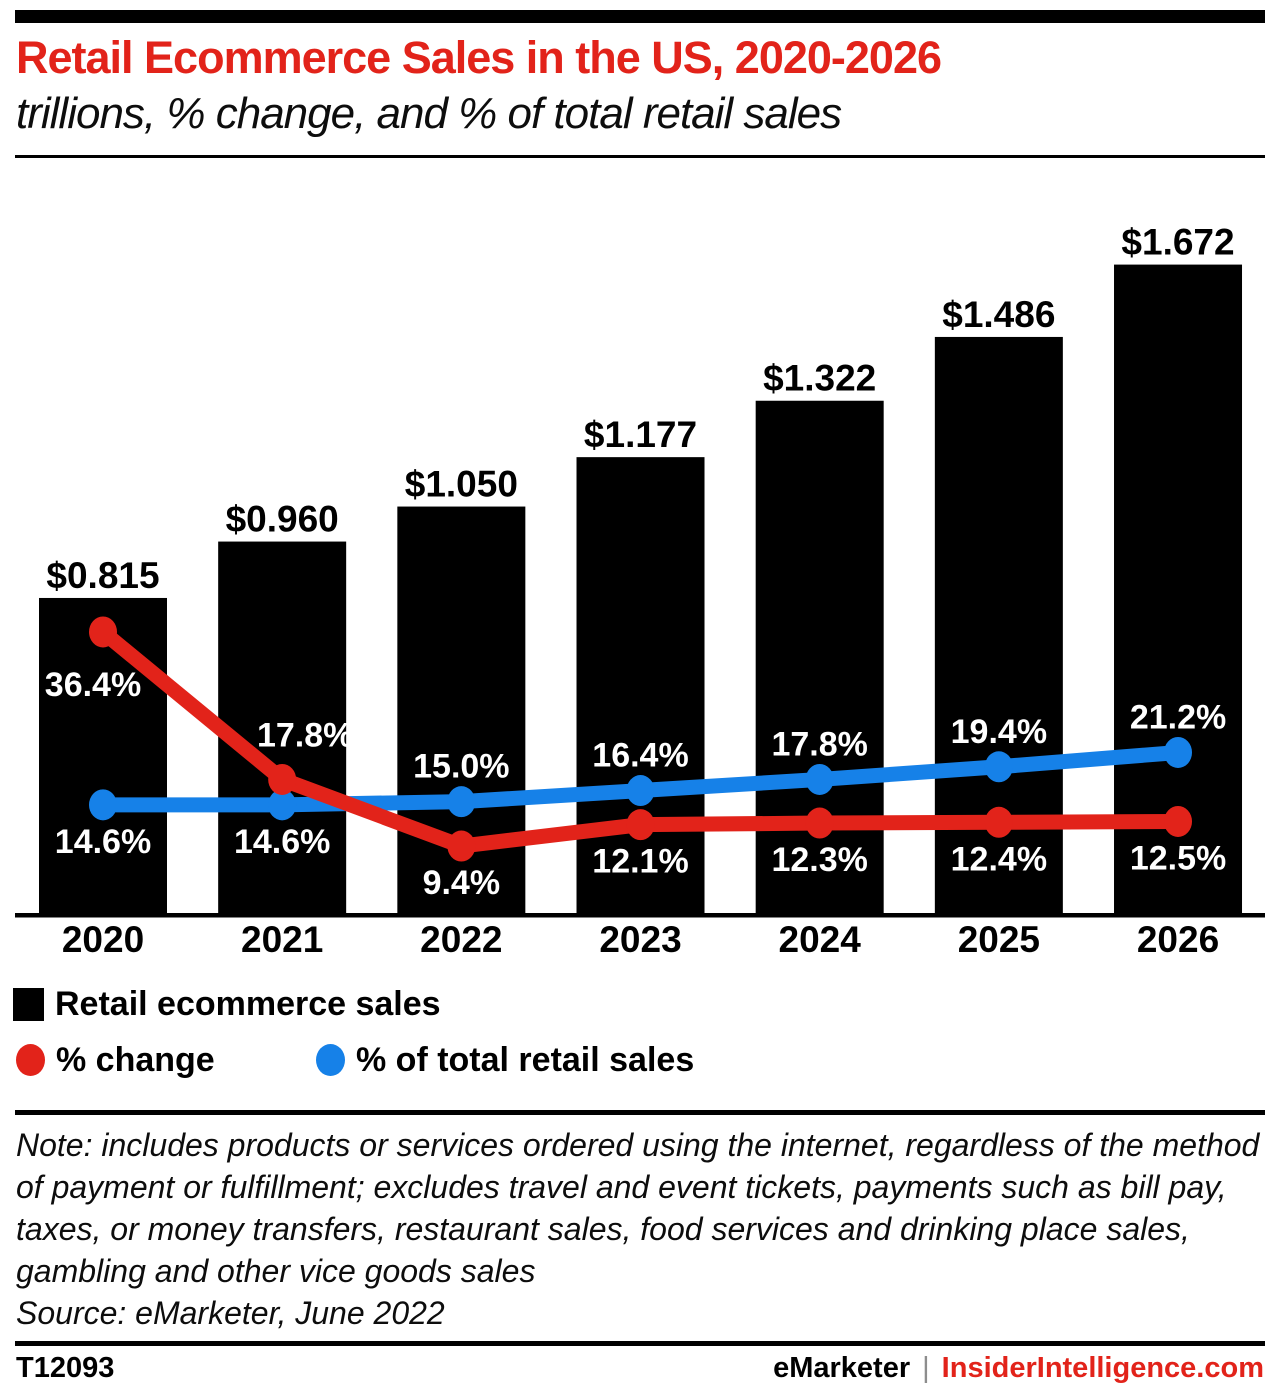 Image resolution: width=1280 pixels, height=1390 pixels. What do you see at coordinates (640, 16) in the screenshot?
I see `top-black-bar` at bounding box center [640, 16].